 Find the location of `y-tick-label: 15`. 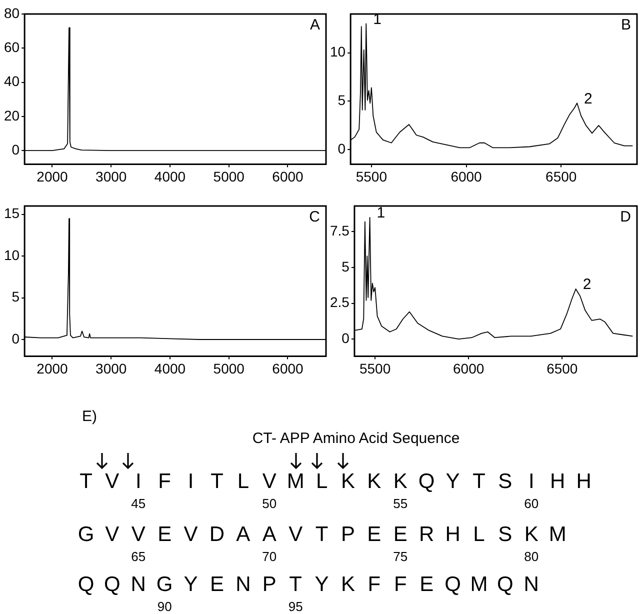

y-tick-label: 15 is located at coordinates (12, 213).